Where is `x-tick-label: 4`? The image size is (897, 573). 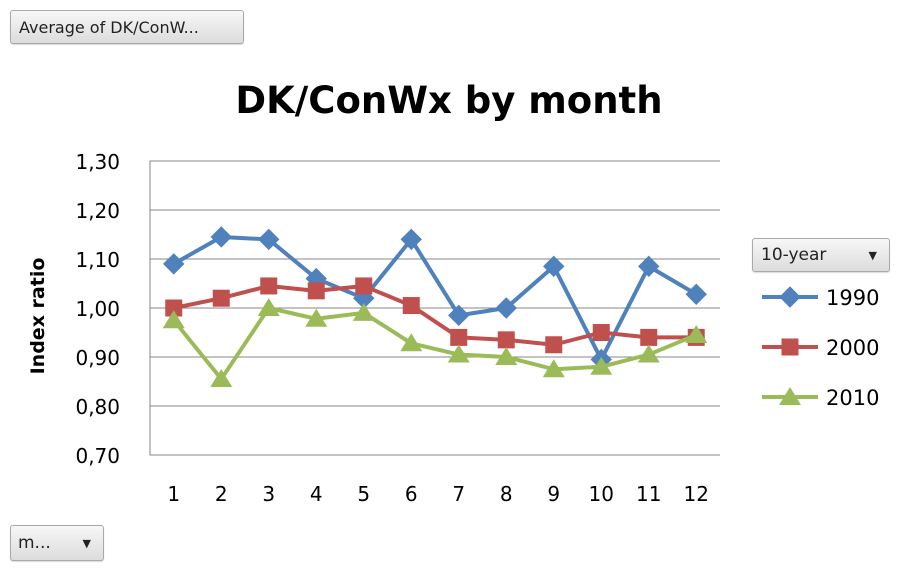 x-tick-label: 4 is located at coordinates (316, 494).